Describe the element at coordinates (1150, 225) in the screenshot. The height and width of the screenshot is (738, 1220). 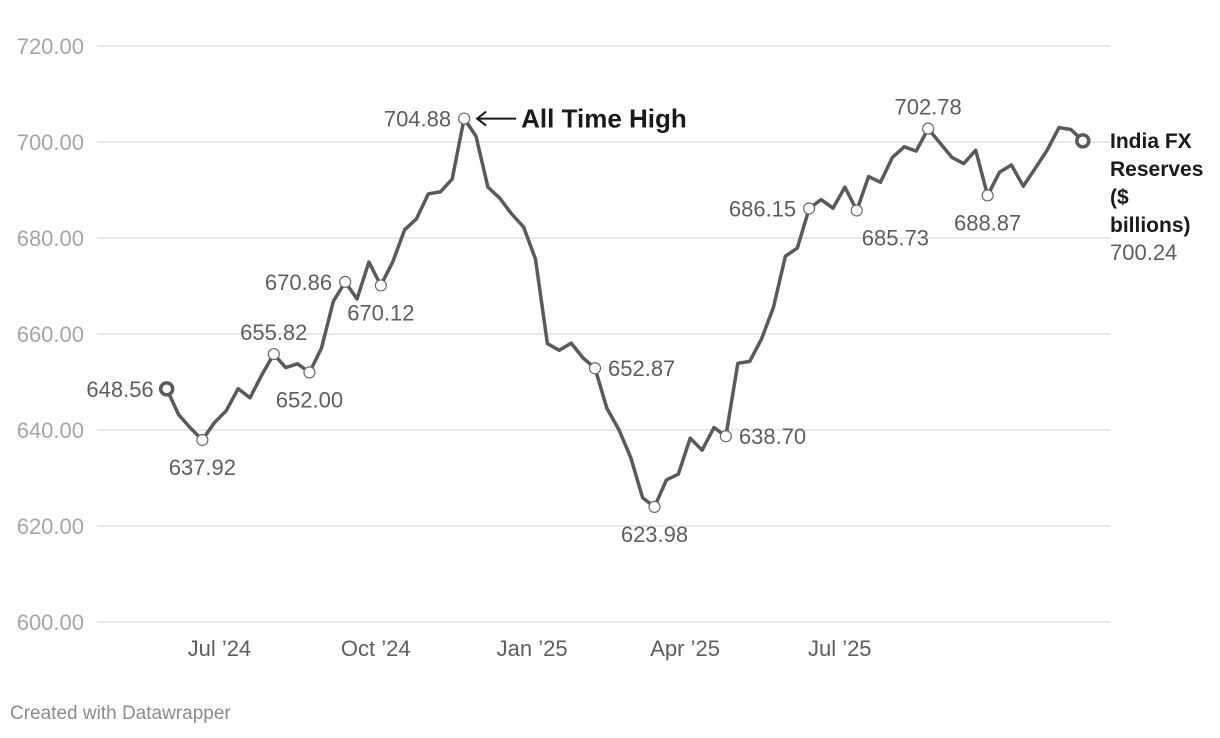
I see `series-name-line: billions)` at that location.